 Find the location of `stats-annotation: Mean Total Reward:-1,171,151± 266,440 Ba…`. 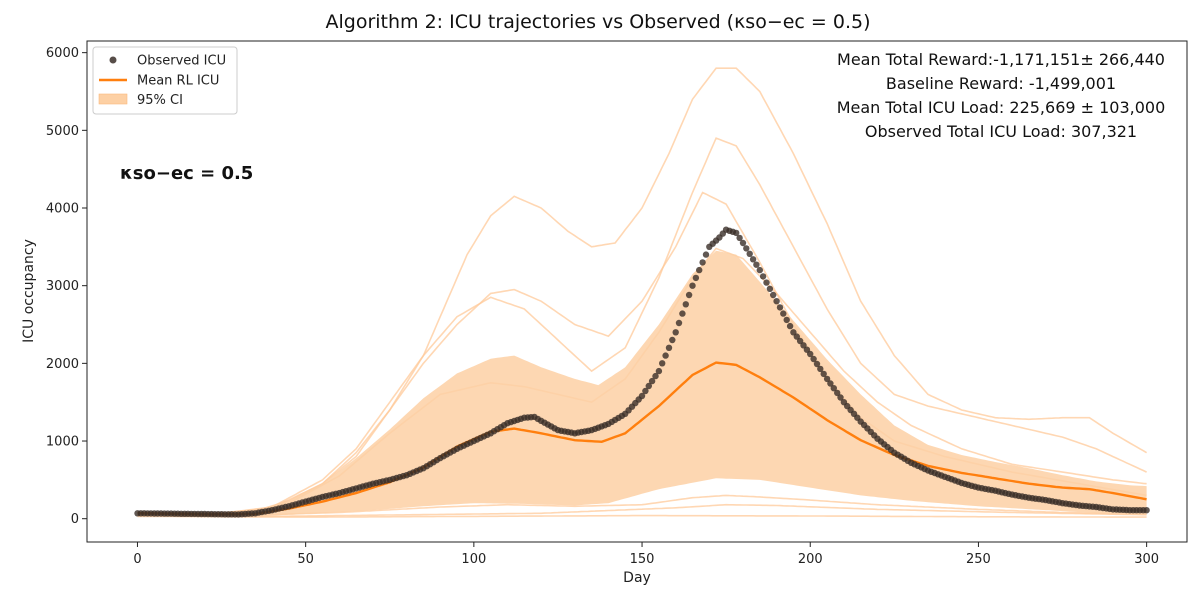

stats-annotation: Mean Total Reward:-1,171,151± 266,440 Ba… is located at coordinates (1001, 95).